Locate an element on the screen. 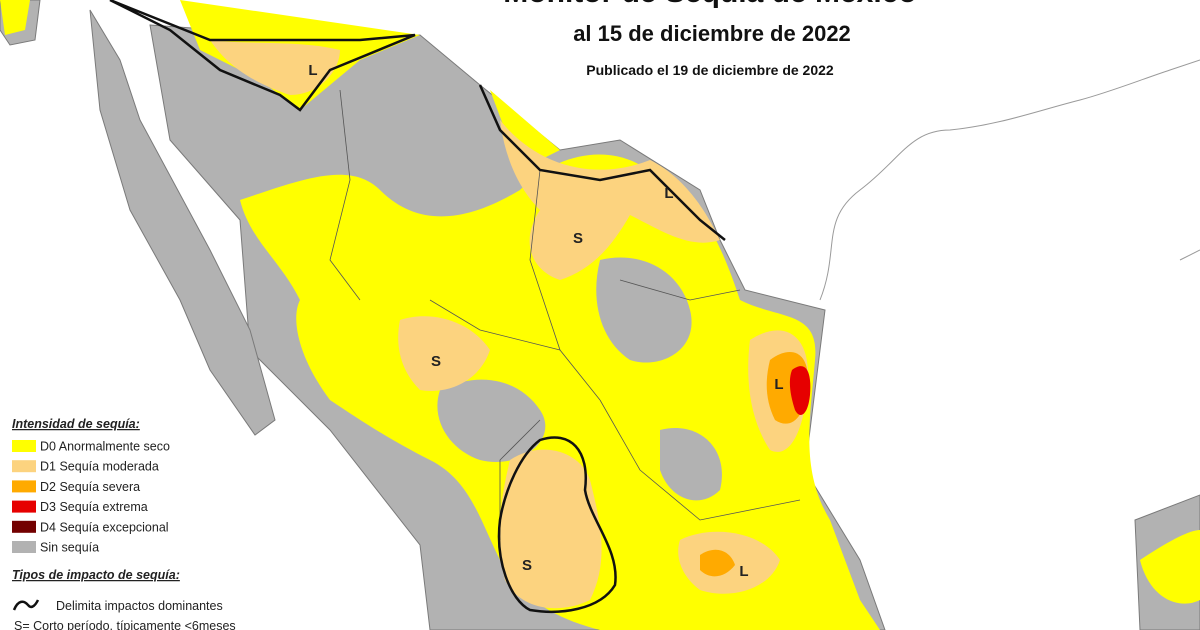  impact-title: Tipos de impacto de sequía: is located at coordinates (96, 575).